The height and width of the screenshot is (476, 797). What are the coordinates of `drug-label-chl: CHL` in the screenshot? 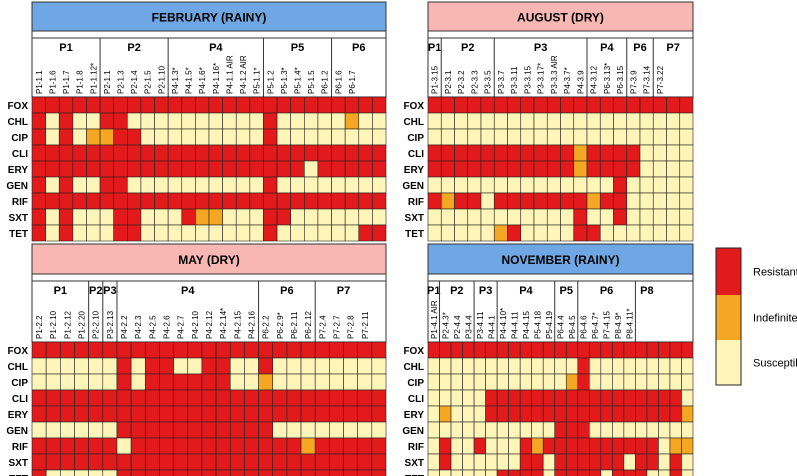 It's located at (413, 367).